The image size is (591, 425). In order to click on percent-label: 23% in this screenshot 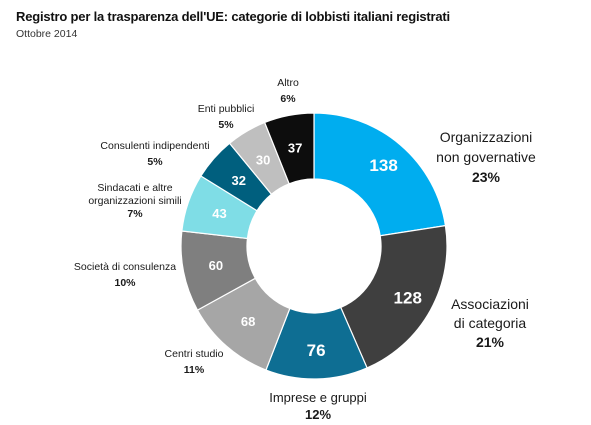, I will do `click(486, 177)`.